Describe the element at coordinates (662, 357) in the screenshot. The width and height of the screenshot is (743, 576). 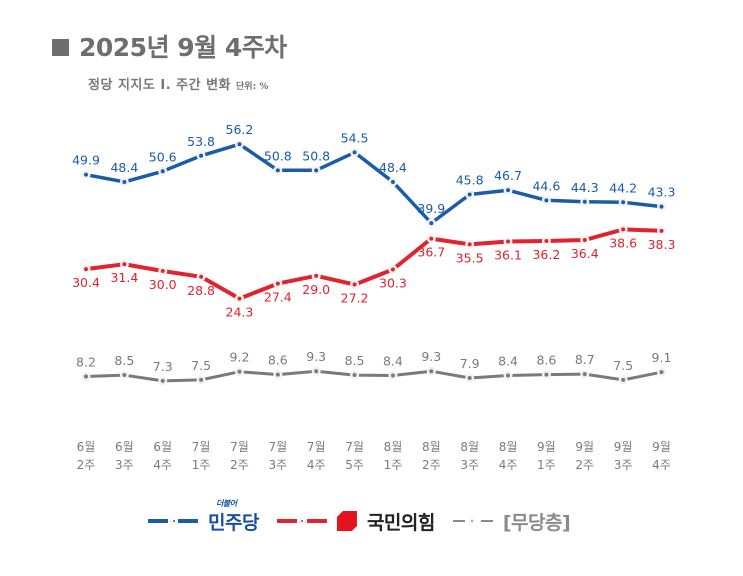
I see `data-label-independent: 9.1` at that location.